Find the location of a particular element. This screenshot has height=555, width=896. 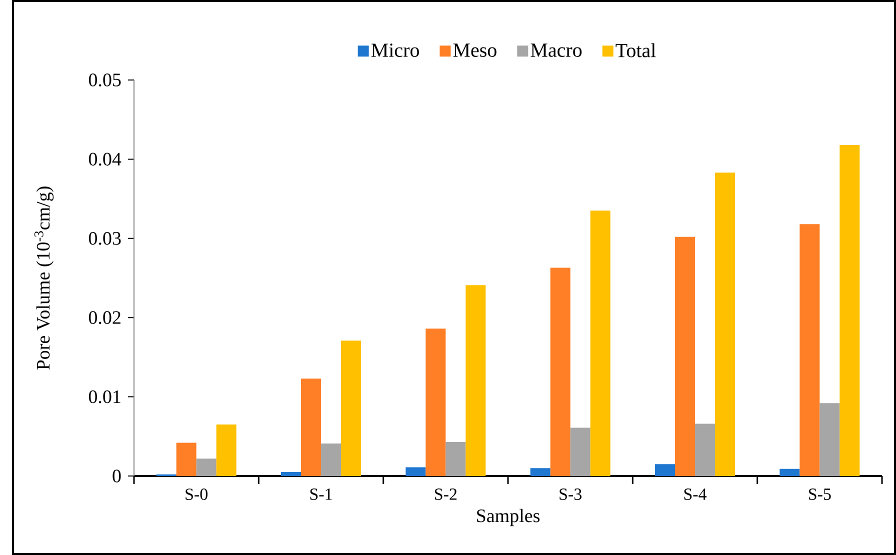

x-tick-label: S-1 is located at coordinates (321, 494).